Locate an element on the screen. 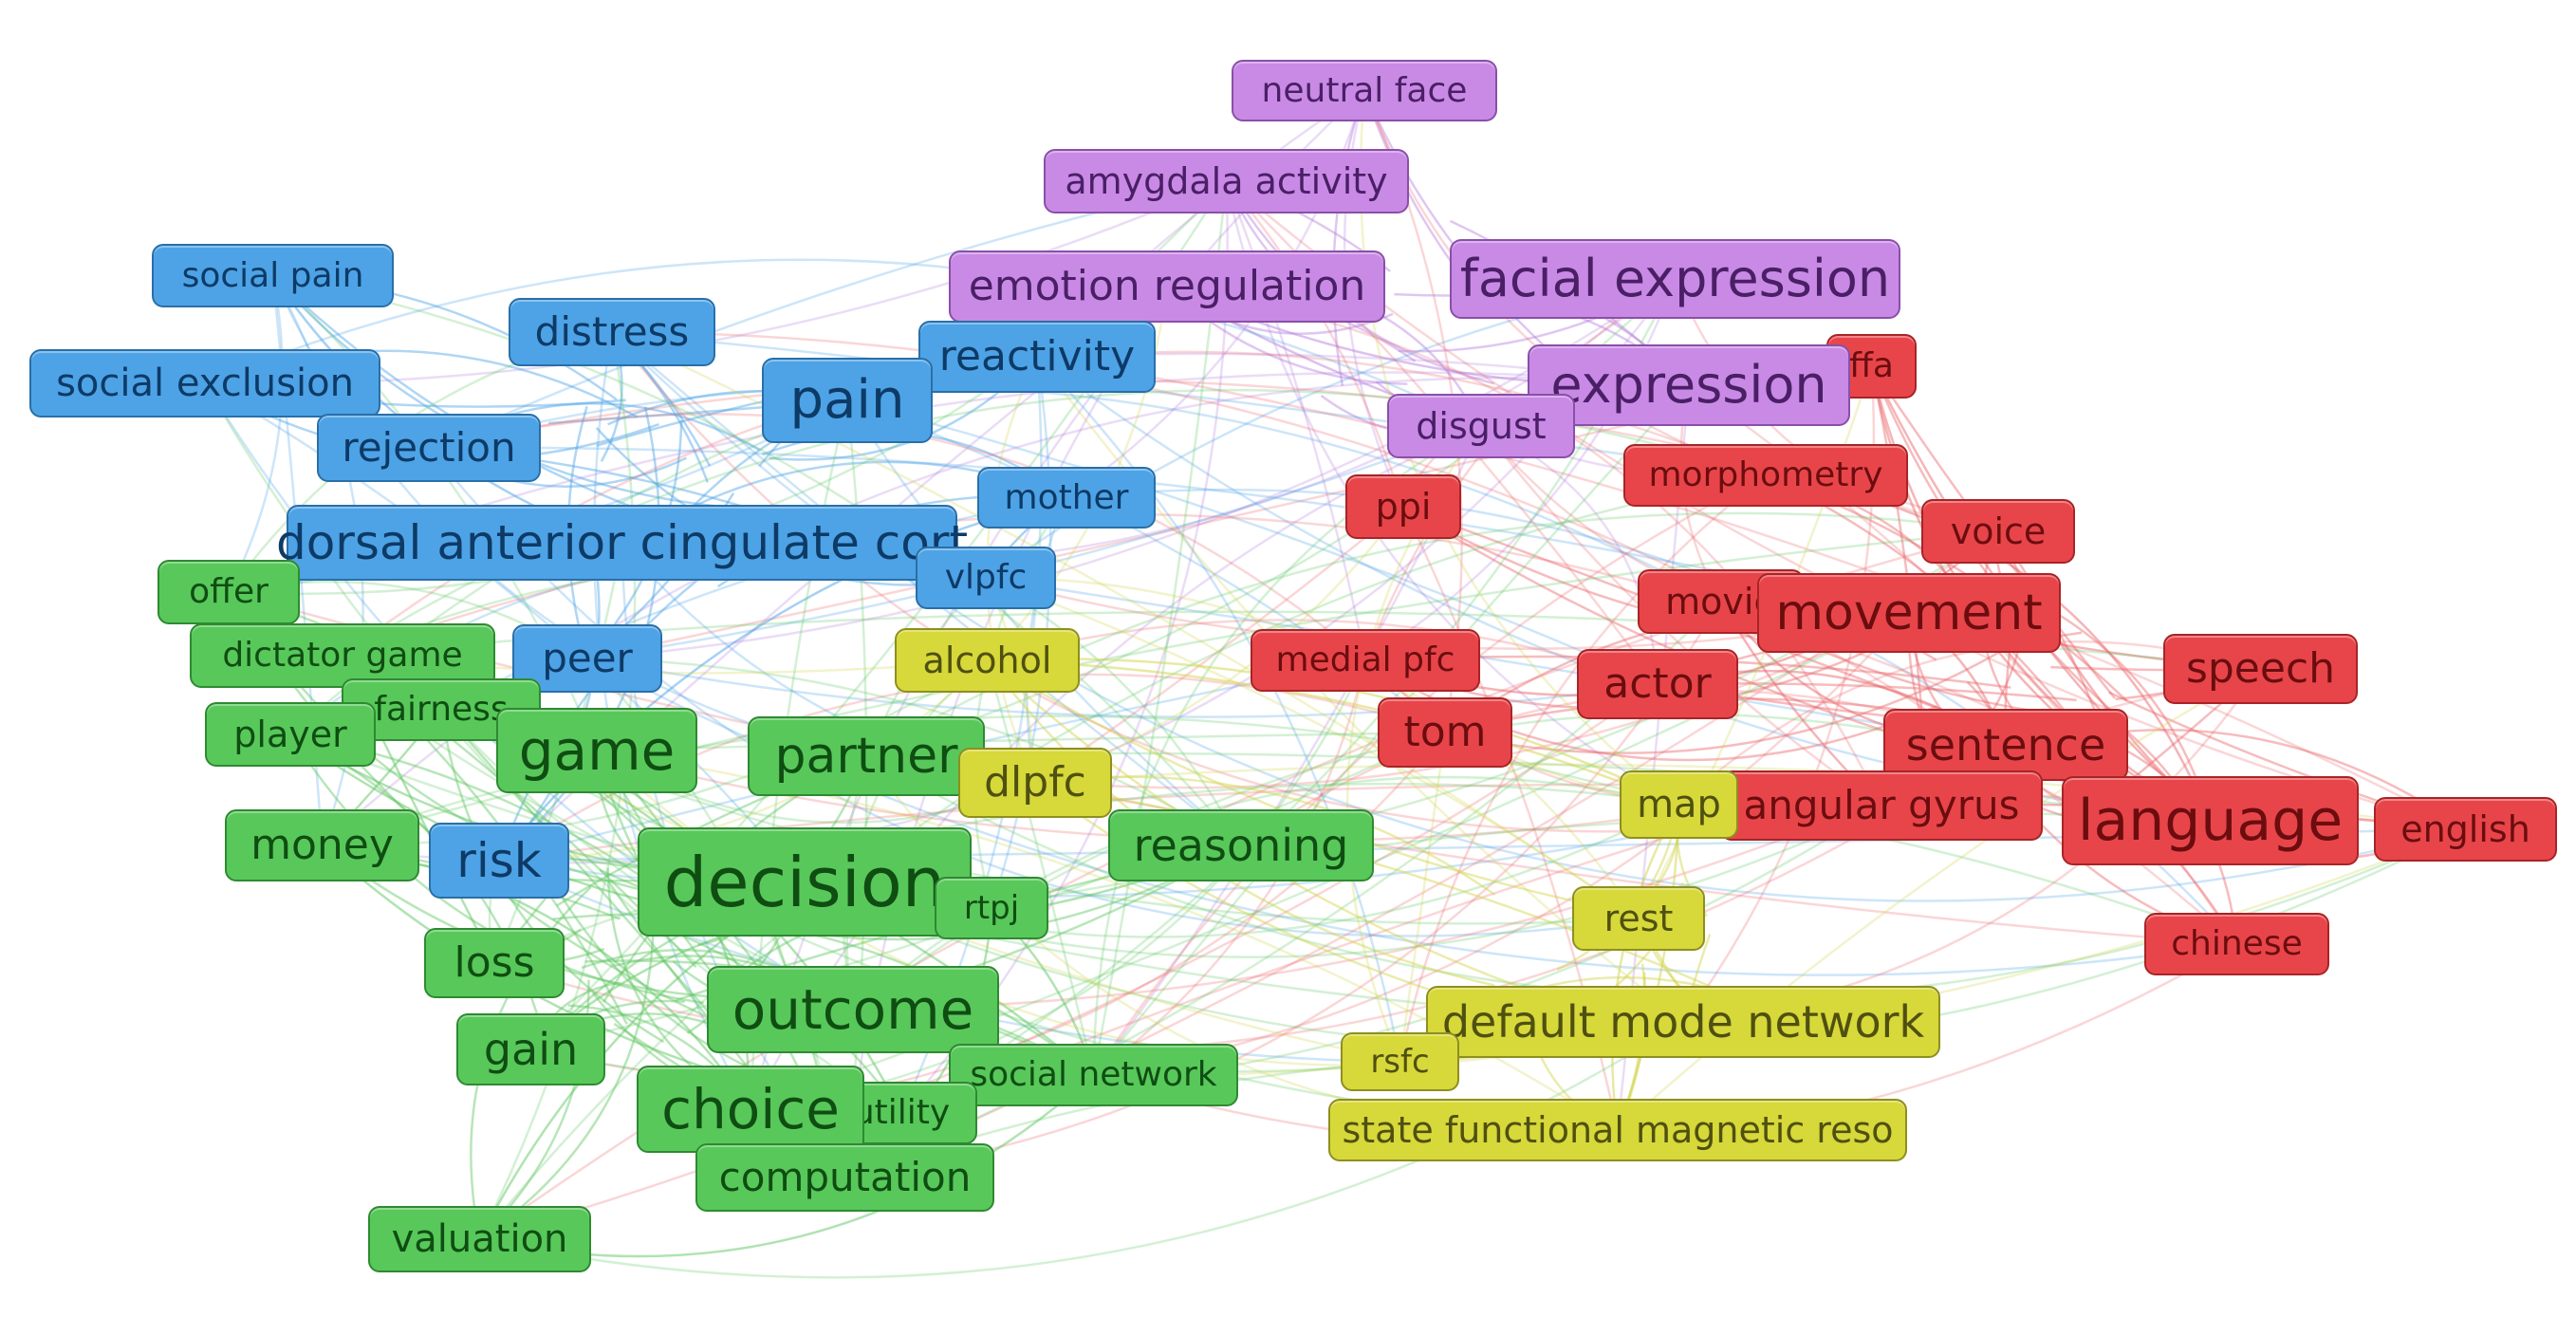 This screenshot has width=2576, height=1317. node-label: social network is located at coordinates (1093, 1074).